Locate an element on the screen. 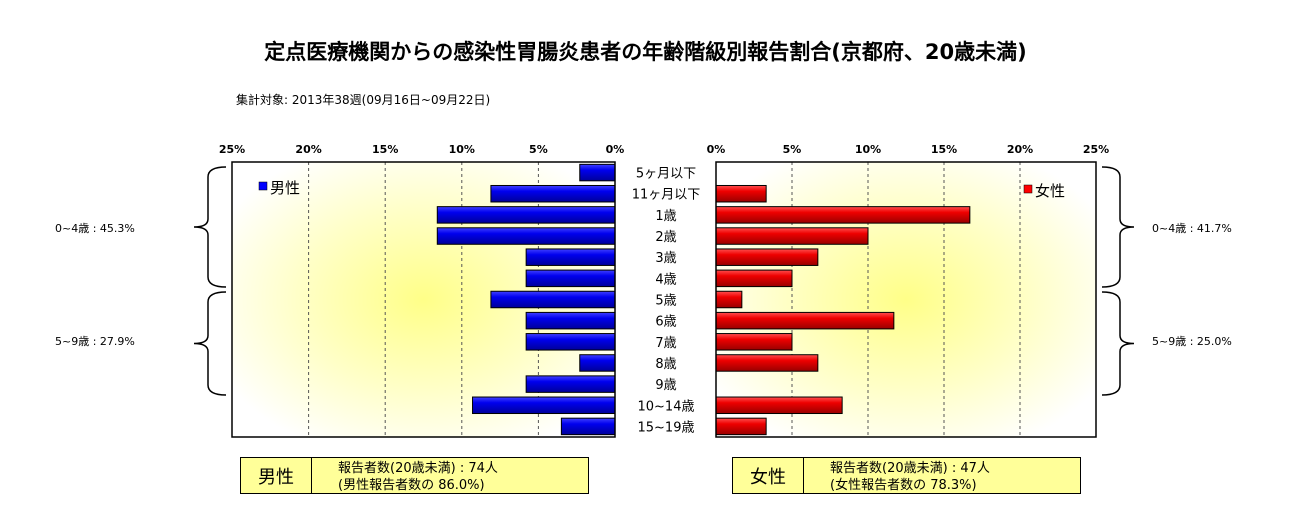 Image resolution: width=1291 pixels, height=528 pixels. right-bracket-label-5-9: 5~9歳 : 25.0% is located at coordinates (1192, 341).